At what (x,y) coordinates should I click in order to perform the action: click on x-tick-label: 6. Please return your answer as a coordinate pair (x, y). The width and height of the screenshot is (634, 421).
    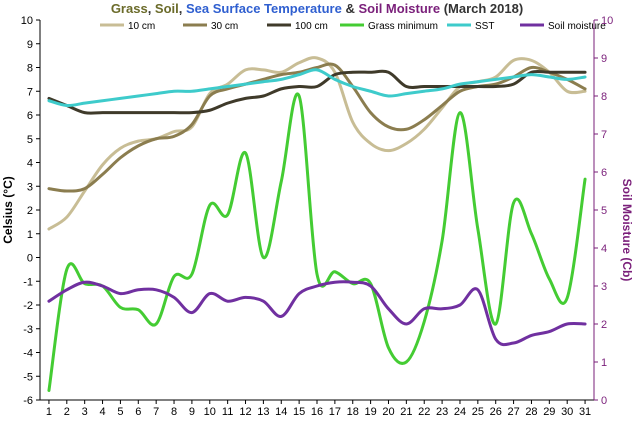
    Looking at the image, I should click on (138, 412).